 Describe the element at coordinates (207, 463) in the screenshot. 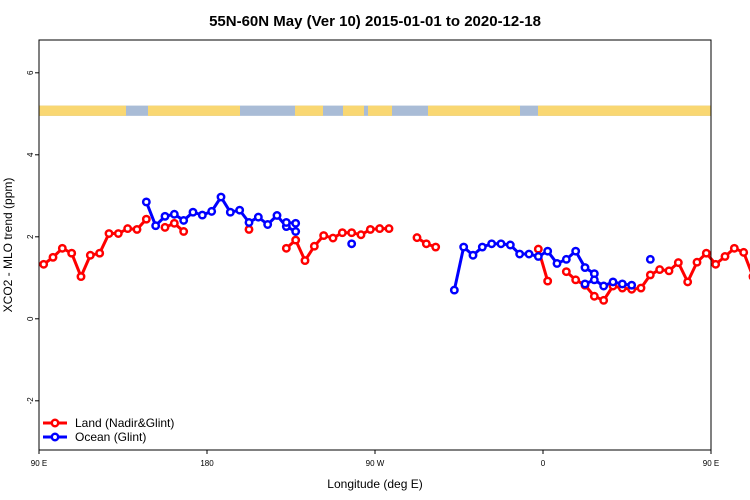

I see `x-tick-label: 180` at that location.